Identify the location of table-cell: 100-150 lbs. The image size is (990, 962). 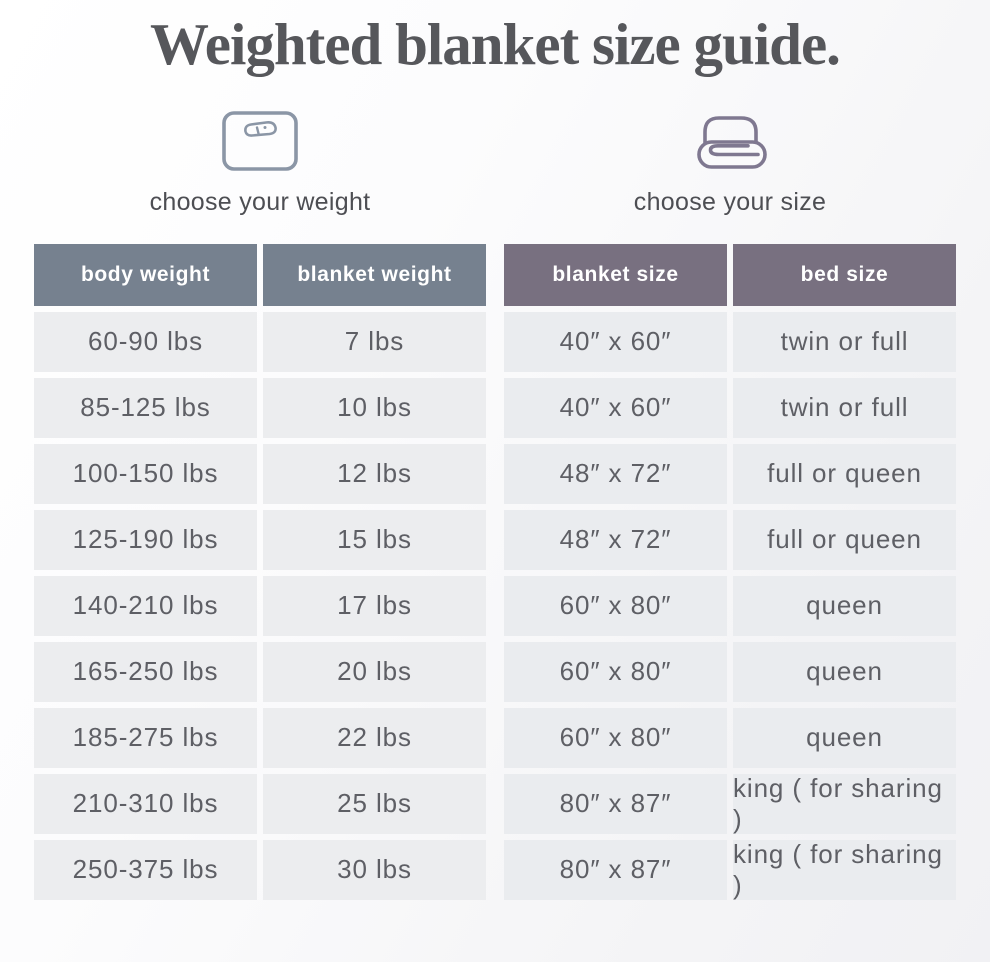
(145, 473).